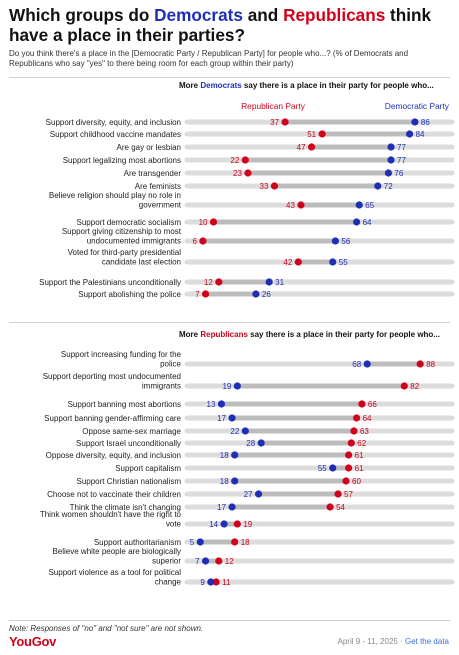  What do you see at coordinates (115, 195) in the screenshot?
I see `row-label-line: Believe religion should play no role in` at bounding box center [115, 195].